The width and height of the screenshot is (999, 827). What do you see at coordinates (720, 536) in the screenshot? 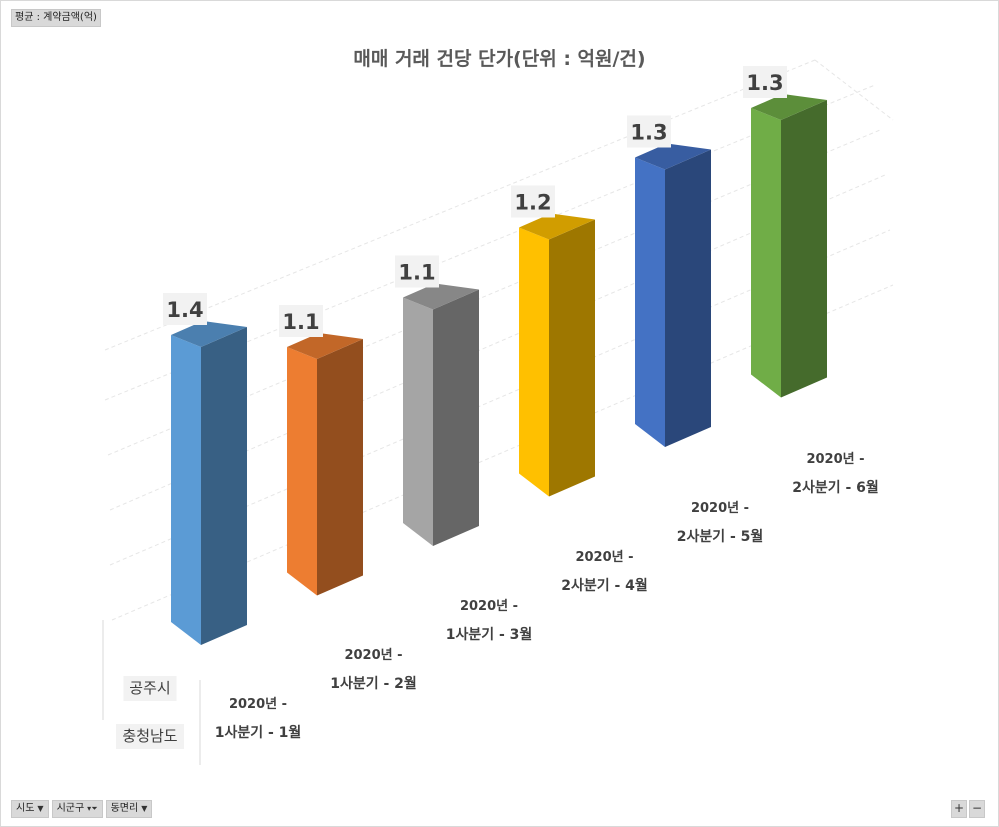
I see `category-label-period: 2사분기 - 5월` at bounding box center [720, 536].